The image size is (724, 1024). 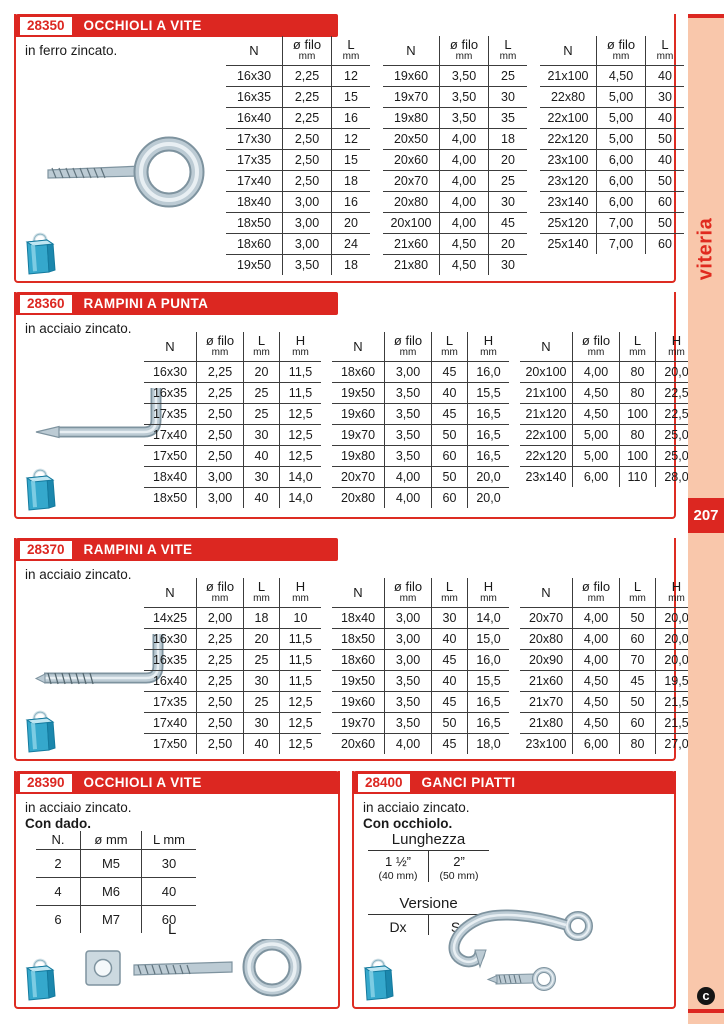 I want to click on table-row: 17x35 2,50 25 12,5, so click(x=232, y=702).